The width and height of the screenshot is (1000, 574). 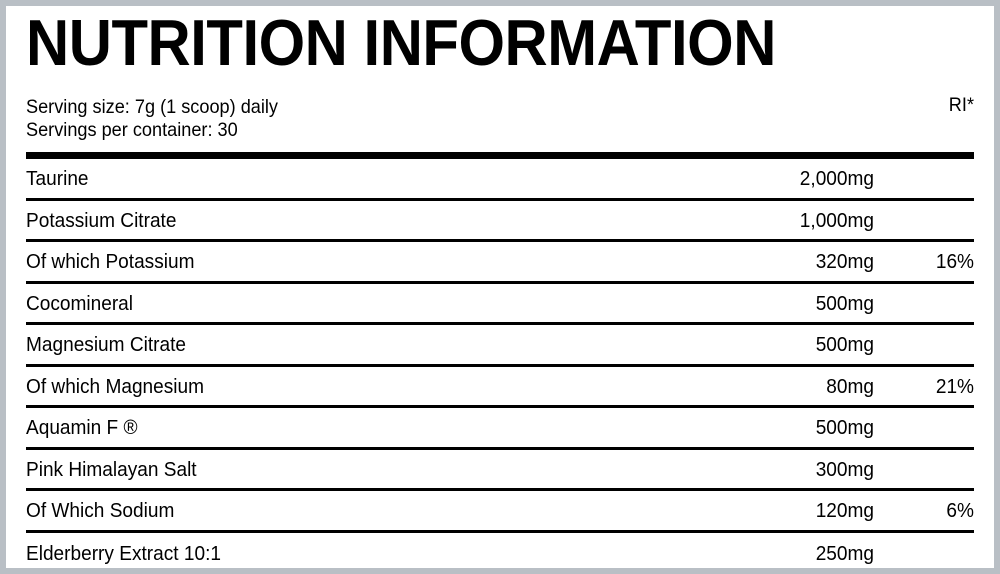 I want to click on table-row: Aquamin F ® 500mg, so click(x=500, y=429).